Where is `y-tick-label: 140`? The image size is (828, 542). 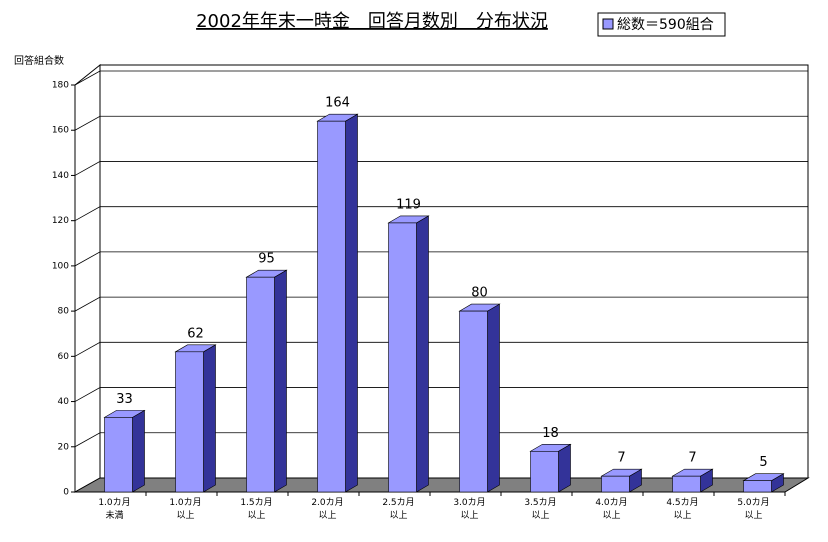
y-tick-label: 140 is located at coordinates (60, 176).